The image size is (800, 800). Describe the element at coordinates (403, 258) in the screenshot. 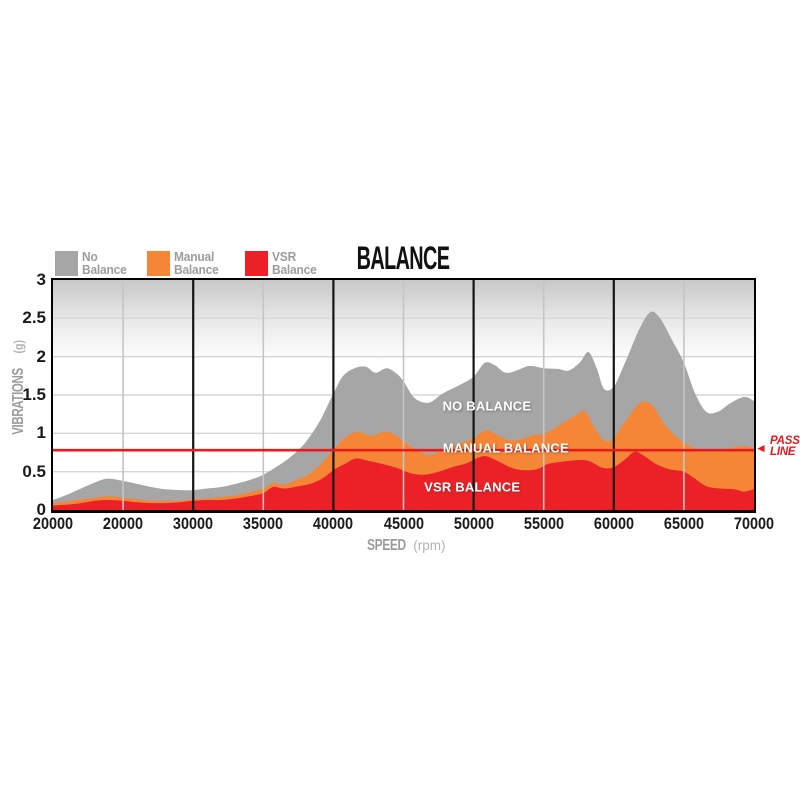

I see `chart-title: BALANCE` at that location.